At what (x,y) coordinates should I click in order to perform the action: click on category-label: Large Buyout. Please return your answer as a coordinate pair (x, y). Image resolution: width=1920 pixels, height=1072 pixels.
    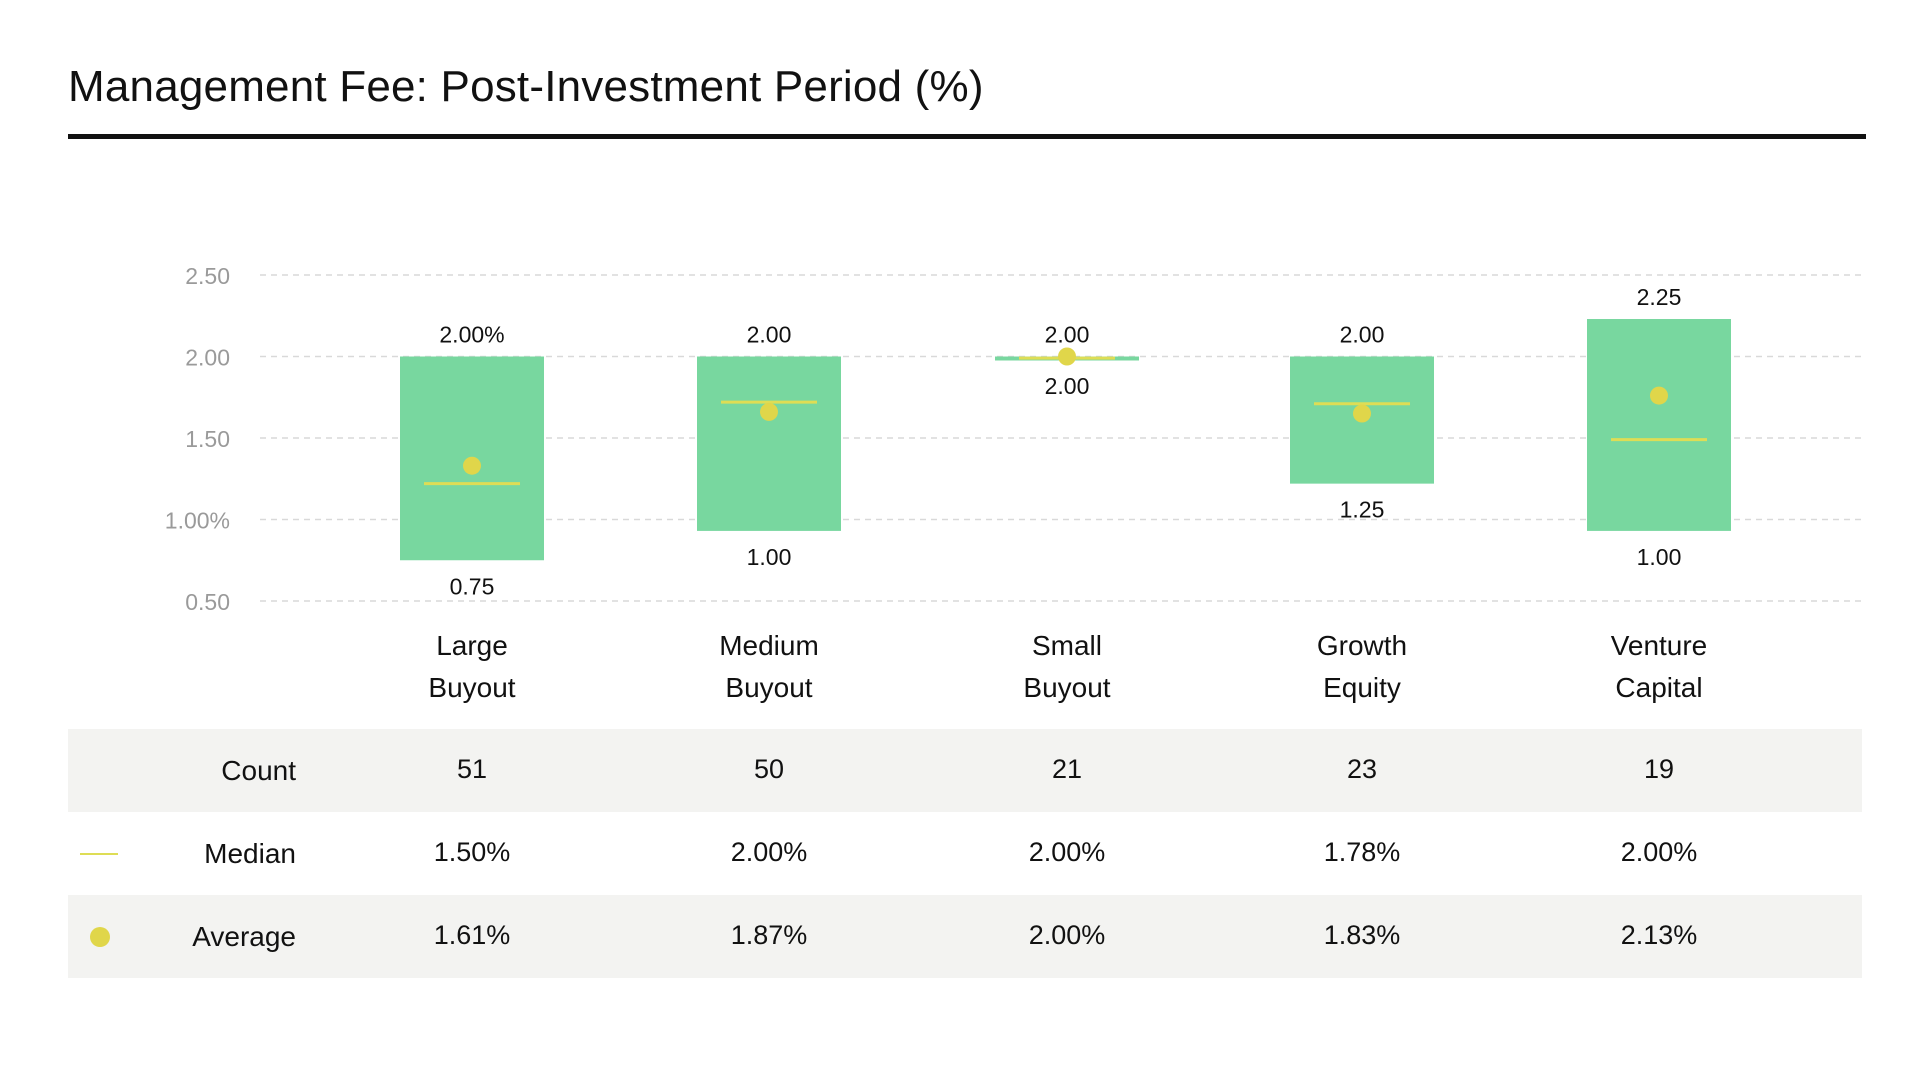
    Looking at the image, I should click on (472, 667).